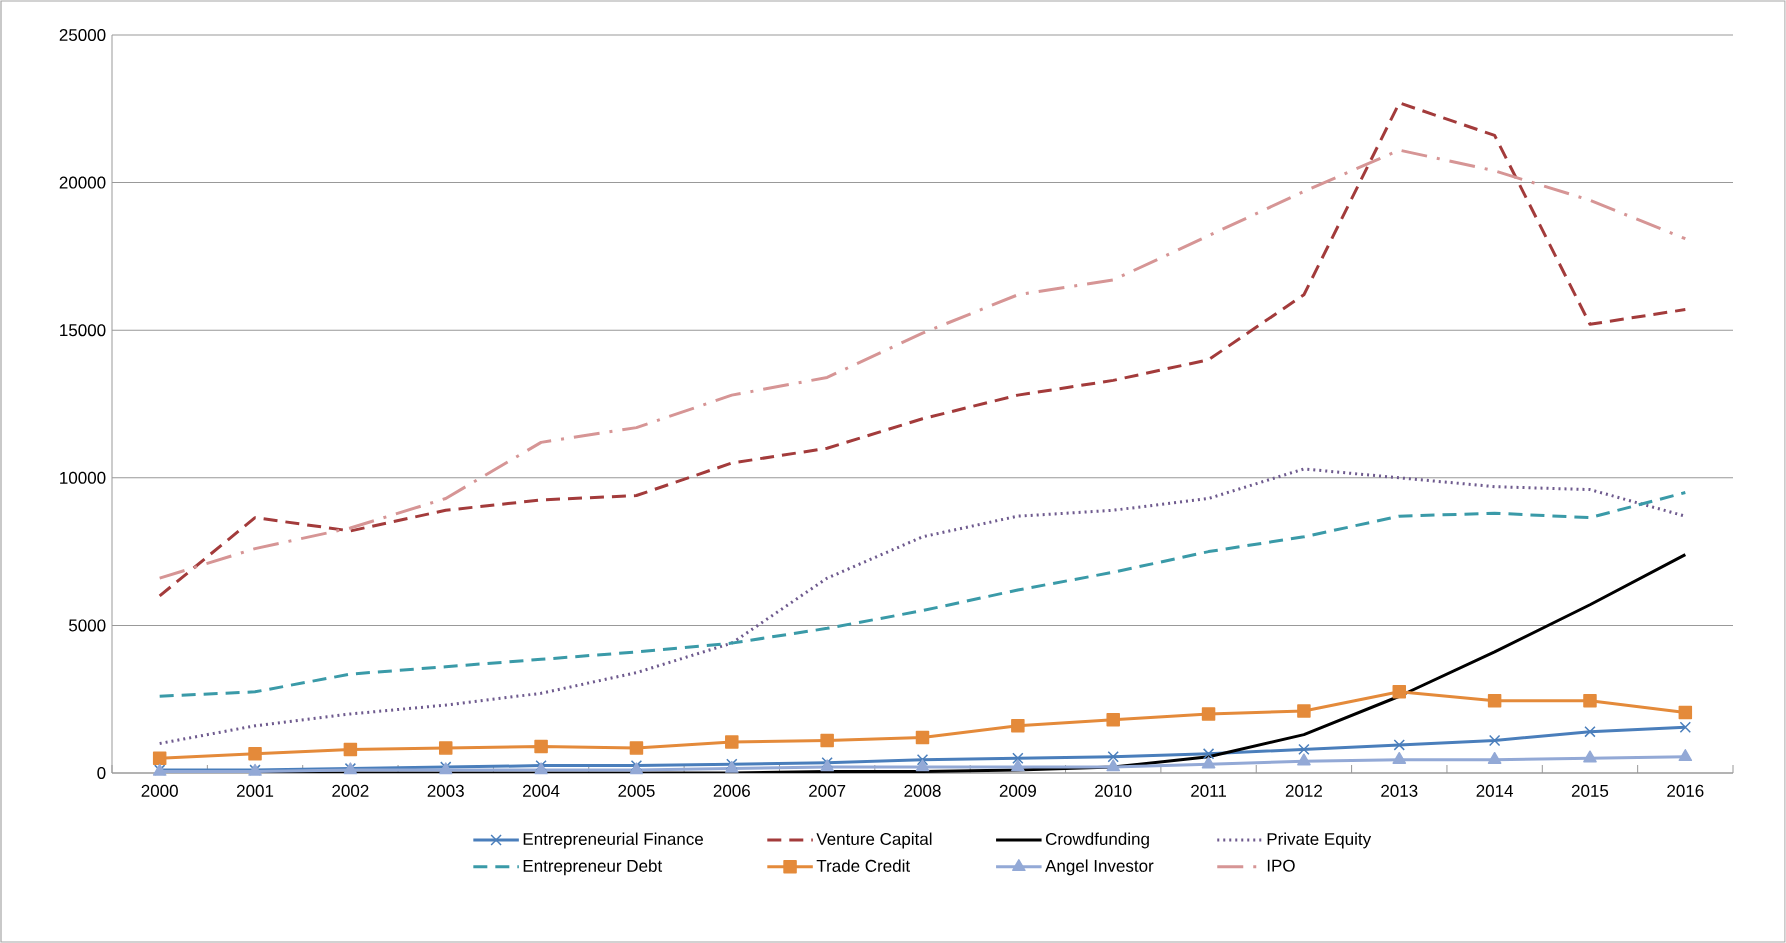 This screenshot has height=943, width=1786. Describe the element at coordinates (1099, 867) in the screenshot. I see `legend-label: Angel Investor` at that location.